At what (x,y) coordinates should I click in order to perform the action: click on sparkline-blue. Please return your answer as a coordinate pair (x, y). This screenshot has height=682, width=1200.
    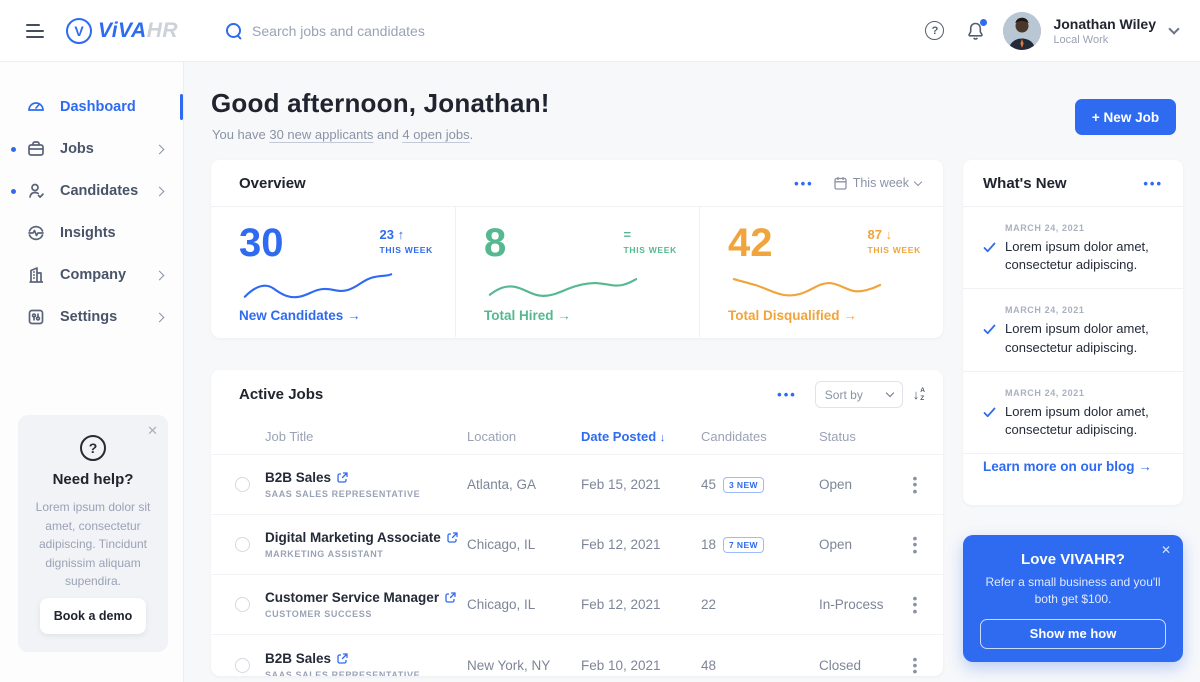
    Looking at the image, I should click on (318, 286).